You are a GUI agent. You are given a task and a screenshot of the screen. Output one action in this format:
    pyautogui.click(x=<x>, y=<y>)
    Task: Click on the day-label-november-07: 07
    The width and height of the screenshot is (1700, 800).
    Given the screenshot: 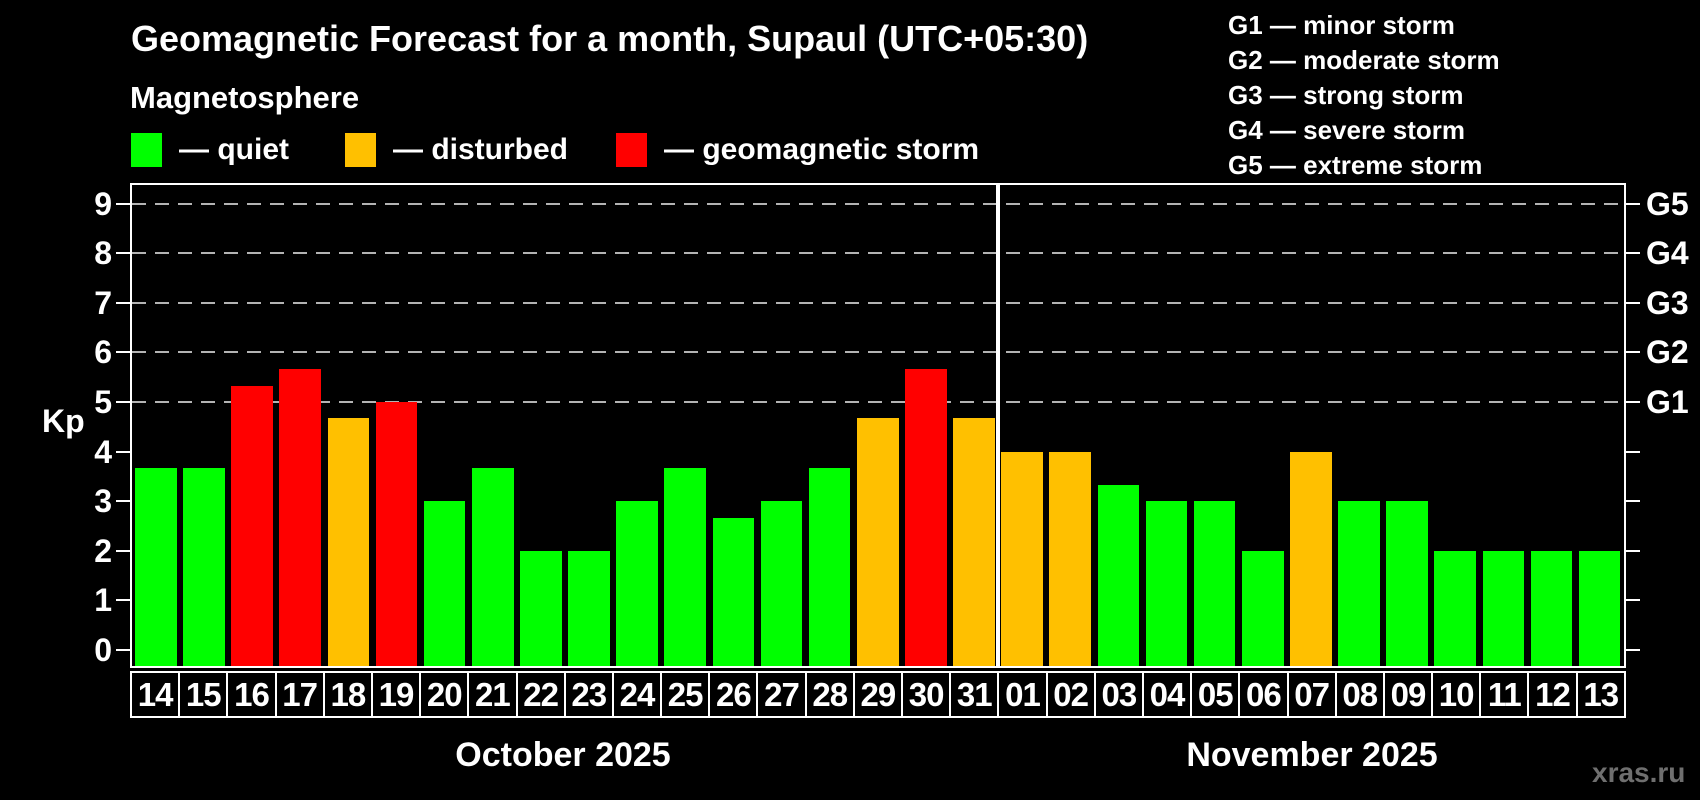 What is the action you would take?
    pyautogui.click(x=1310, y=694)
    